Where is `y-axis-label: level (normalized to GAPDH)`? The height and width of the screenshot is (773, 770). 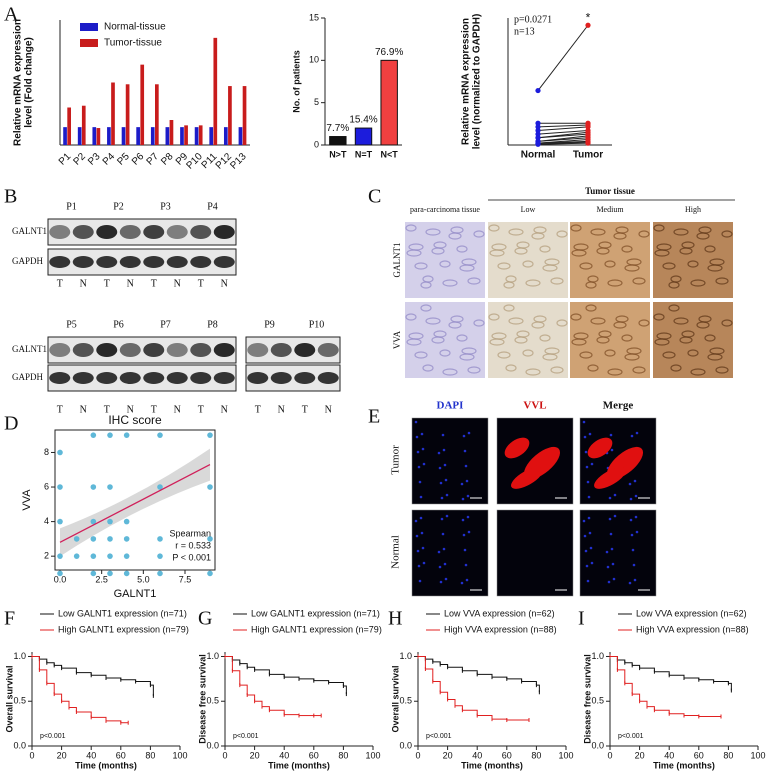
y-axis-label: level (normalized to GAPDH) is located at coordinates (477, 82).